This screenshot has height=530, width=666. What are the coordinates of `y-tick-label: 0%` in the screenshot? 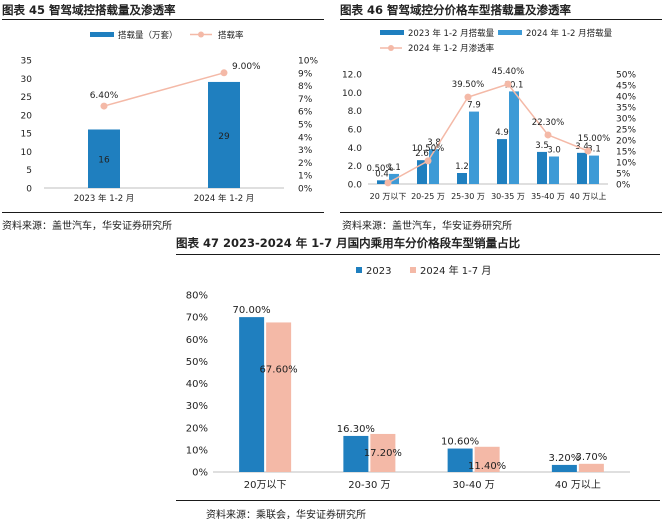 It's located at (200, 473).